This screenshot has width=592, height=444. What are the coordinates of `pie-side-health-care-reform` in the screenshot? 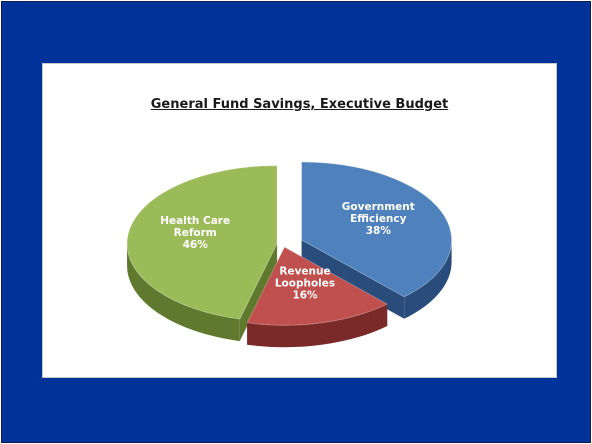 It's located at (183, 292).